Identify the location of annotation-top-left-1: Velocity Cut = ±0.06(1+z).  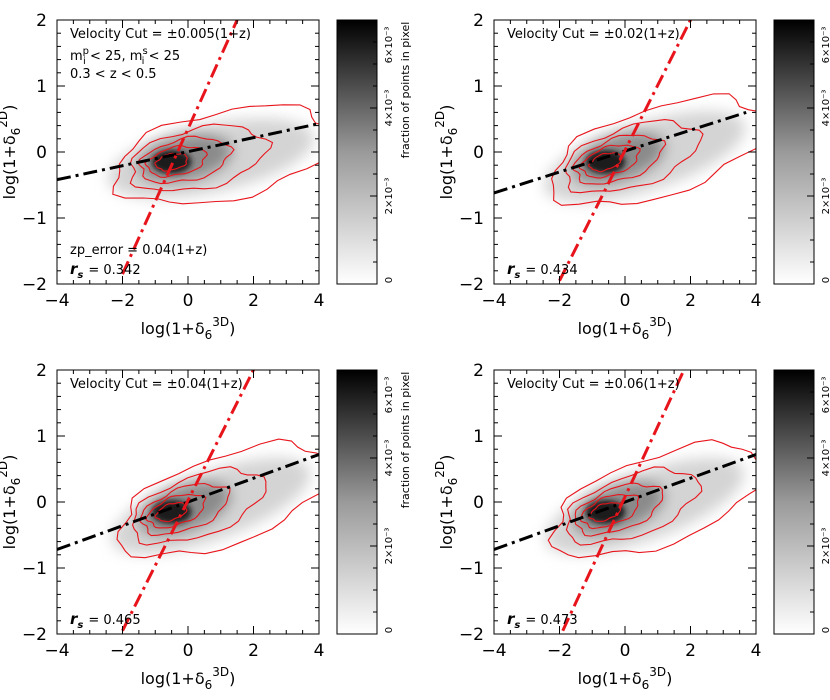
(593, 384).